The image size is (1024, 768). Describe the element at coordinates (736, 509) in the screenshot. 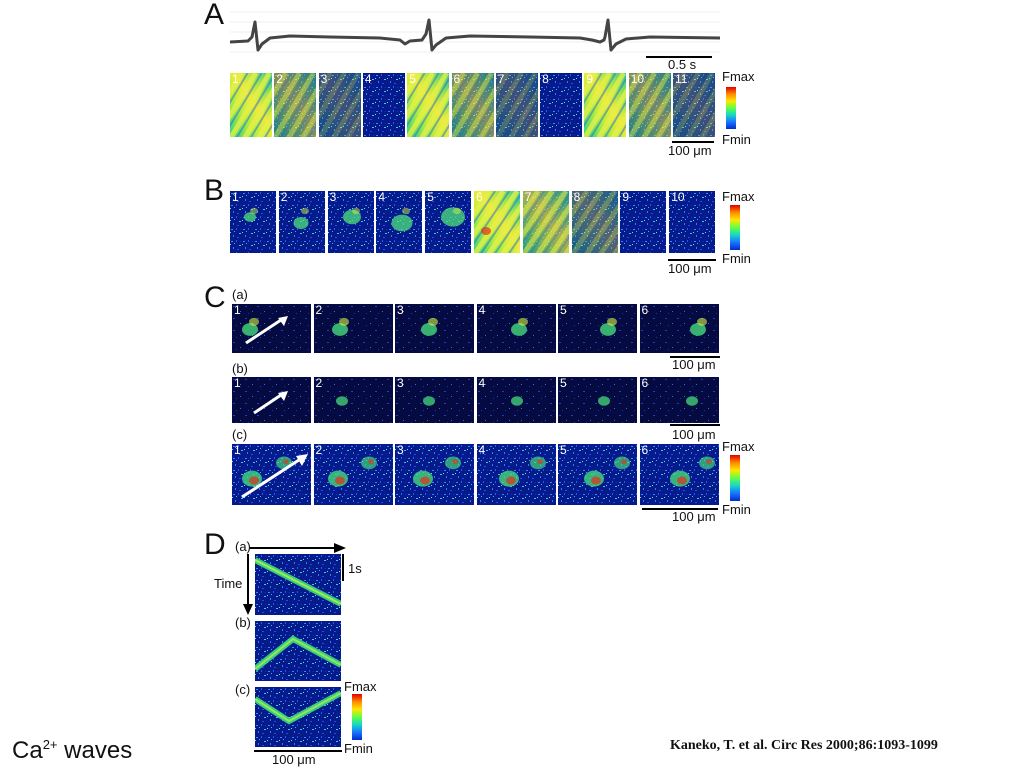

I see `fmin-label-c: Fmin` at that location.